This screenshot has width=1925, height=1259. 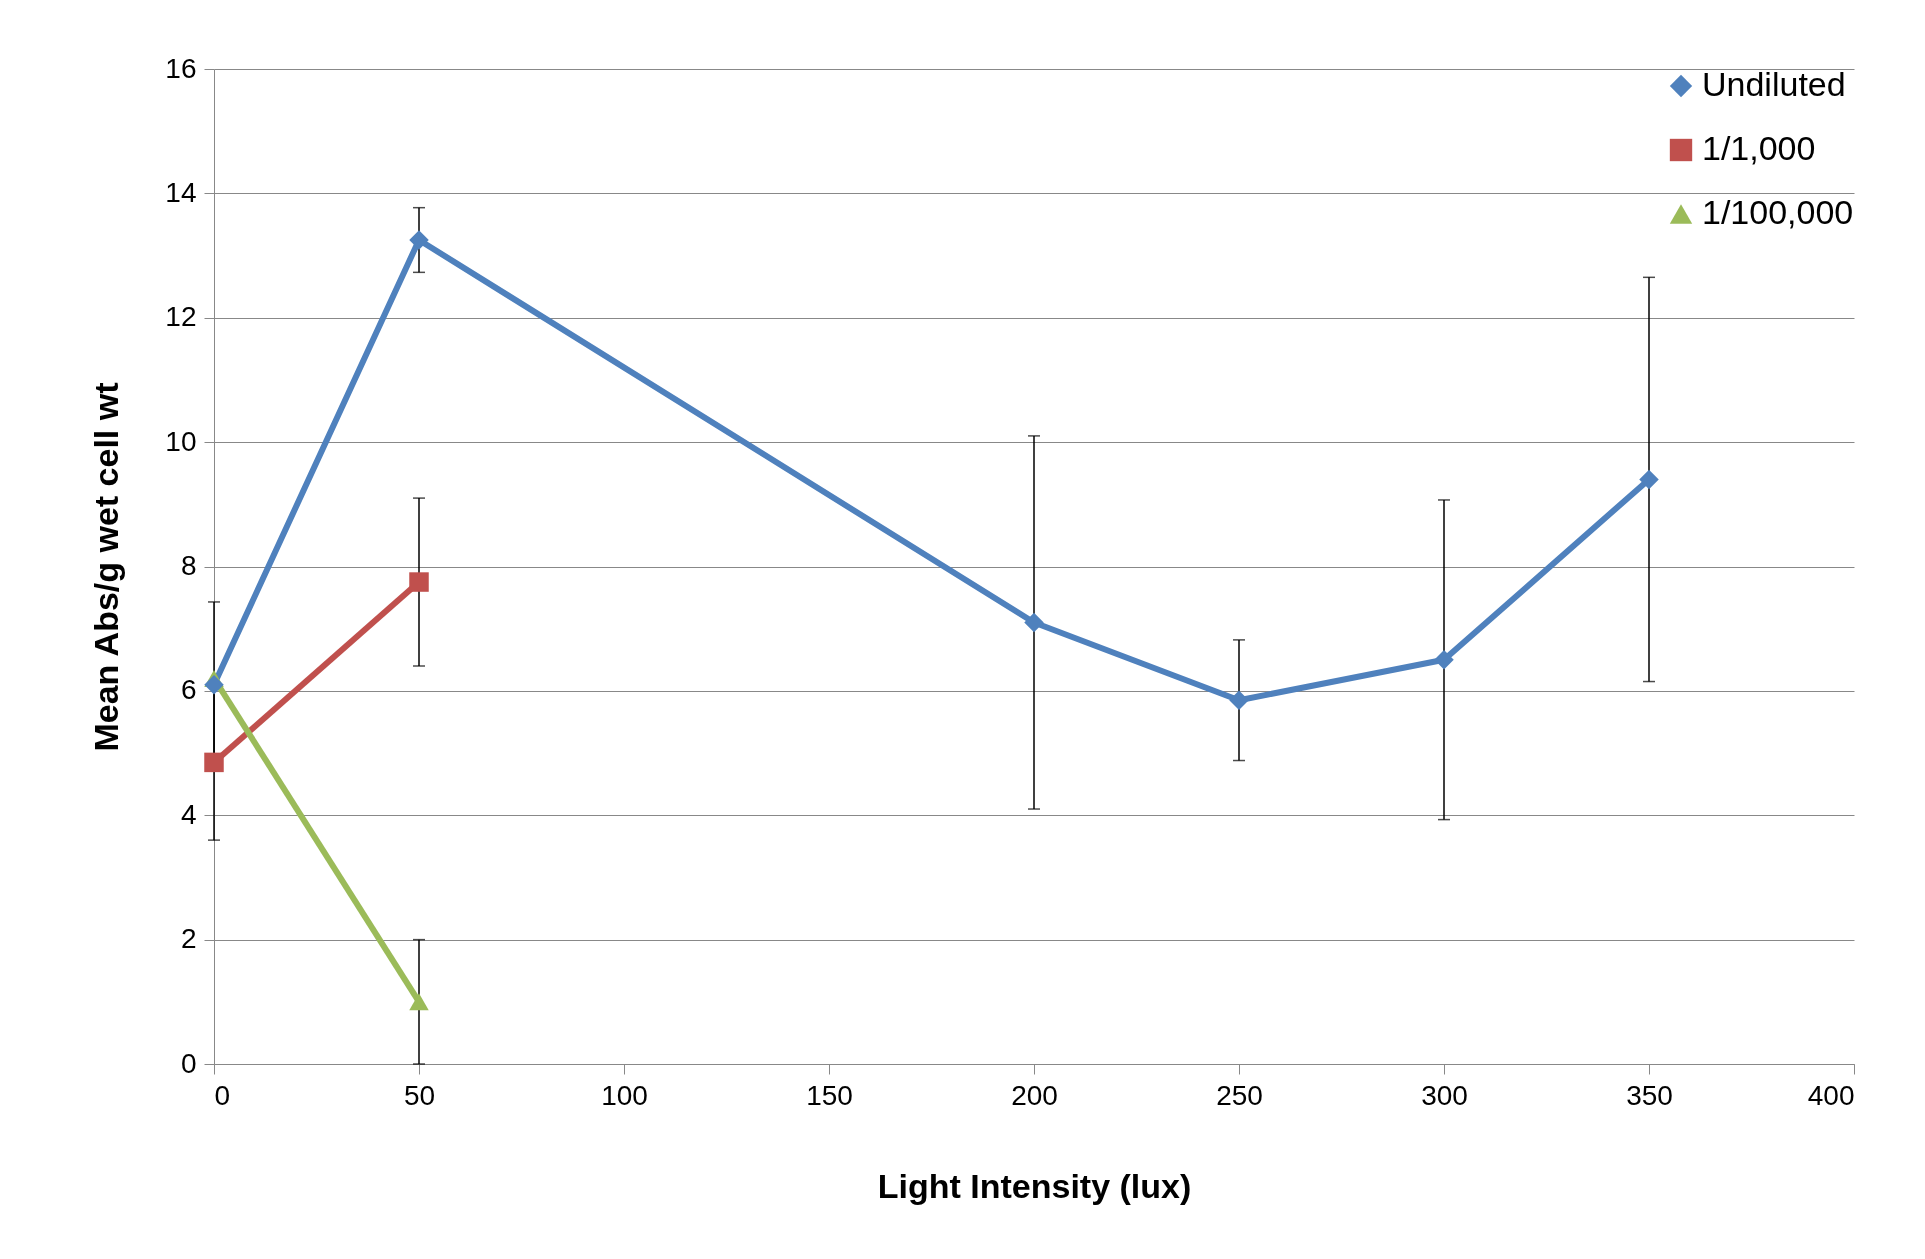 I want to click on y-tick-label: 12, so click(x=181, y=317).